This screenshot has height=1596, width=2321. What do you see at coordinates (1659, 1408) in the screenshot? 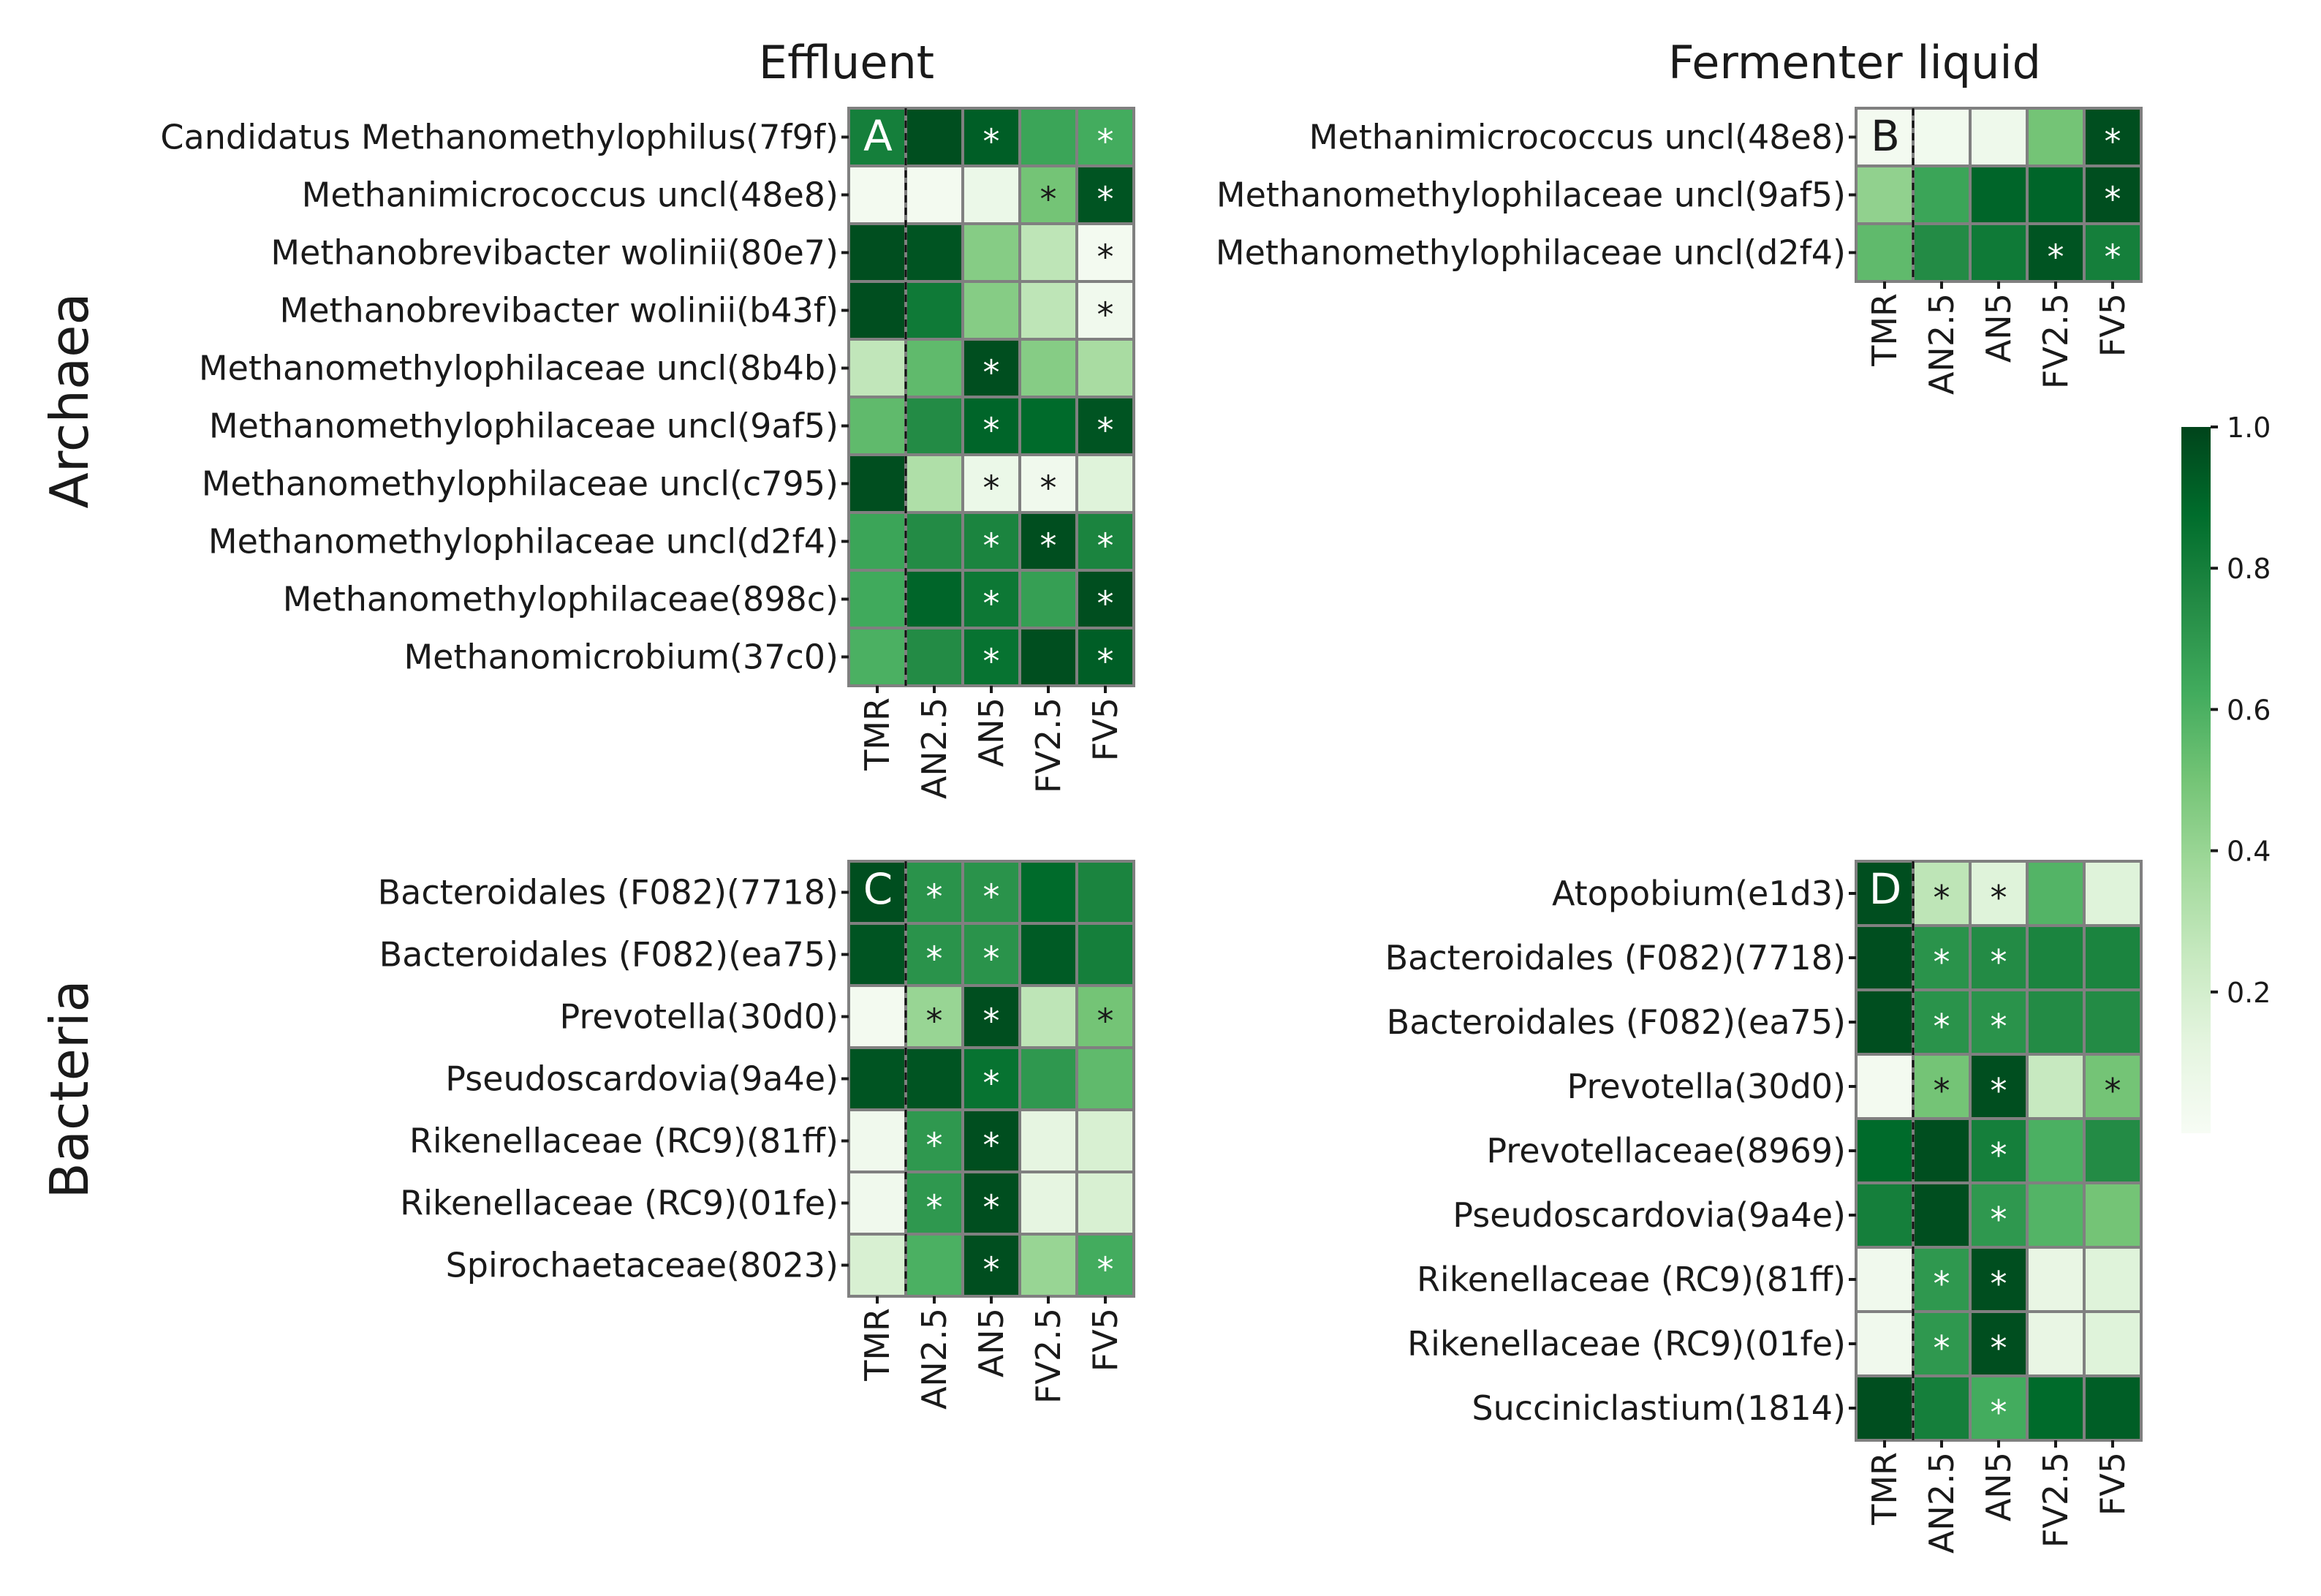
I see `row-label: Succiniclastium(1814)` at bounding box center [1659, 1408].